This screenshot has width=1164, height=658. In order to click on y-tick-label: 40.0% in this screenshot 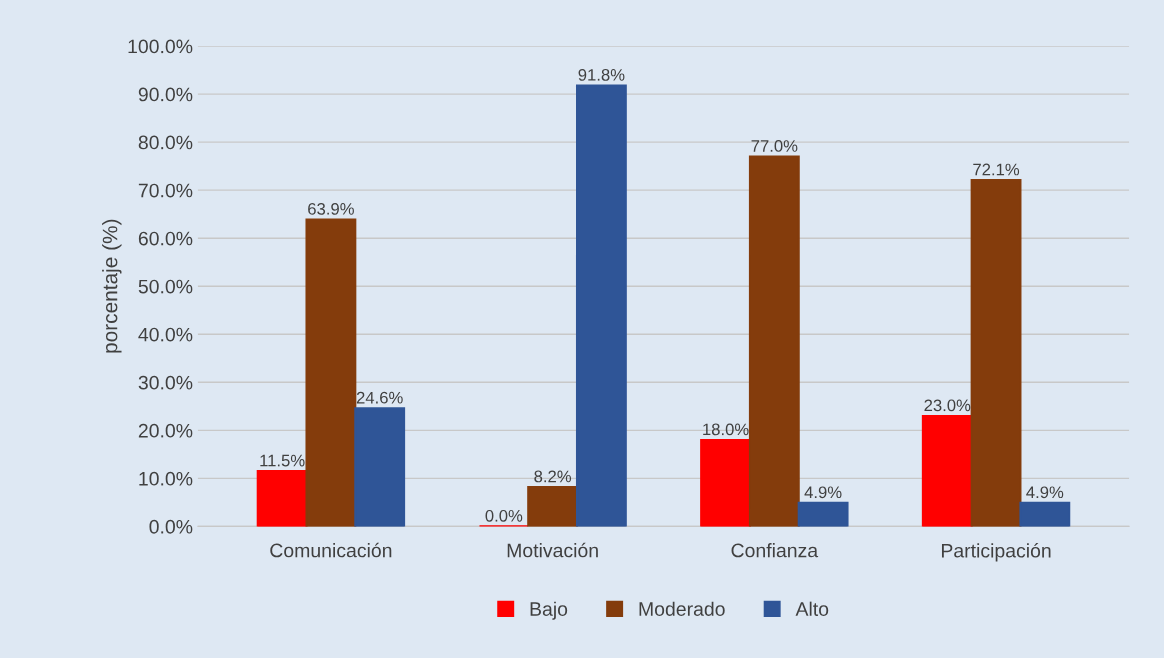, I will do `click(165, 334)`.